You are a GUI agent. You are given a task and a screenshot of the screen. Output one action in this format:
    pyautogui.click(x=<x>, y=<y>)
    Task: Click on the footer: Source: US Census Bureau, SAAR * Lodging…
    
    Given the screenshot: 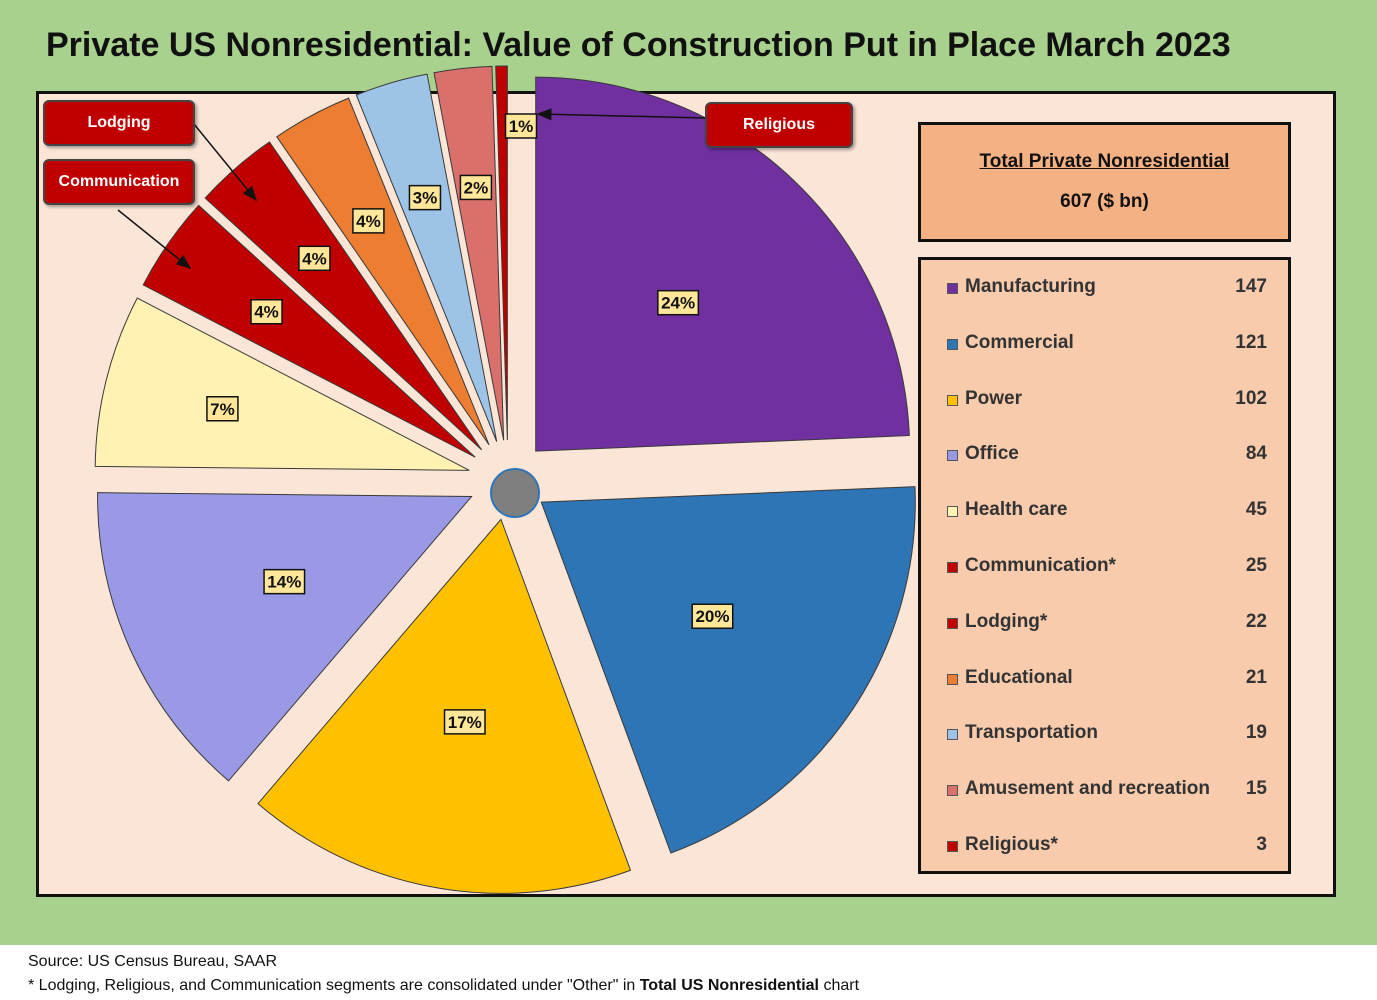 What is the action you would take?
    pyautogui.click(x=443, y=974)
    